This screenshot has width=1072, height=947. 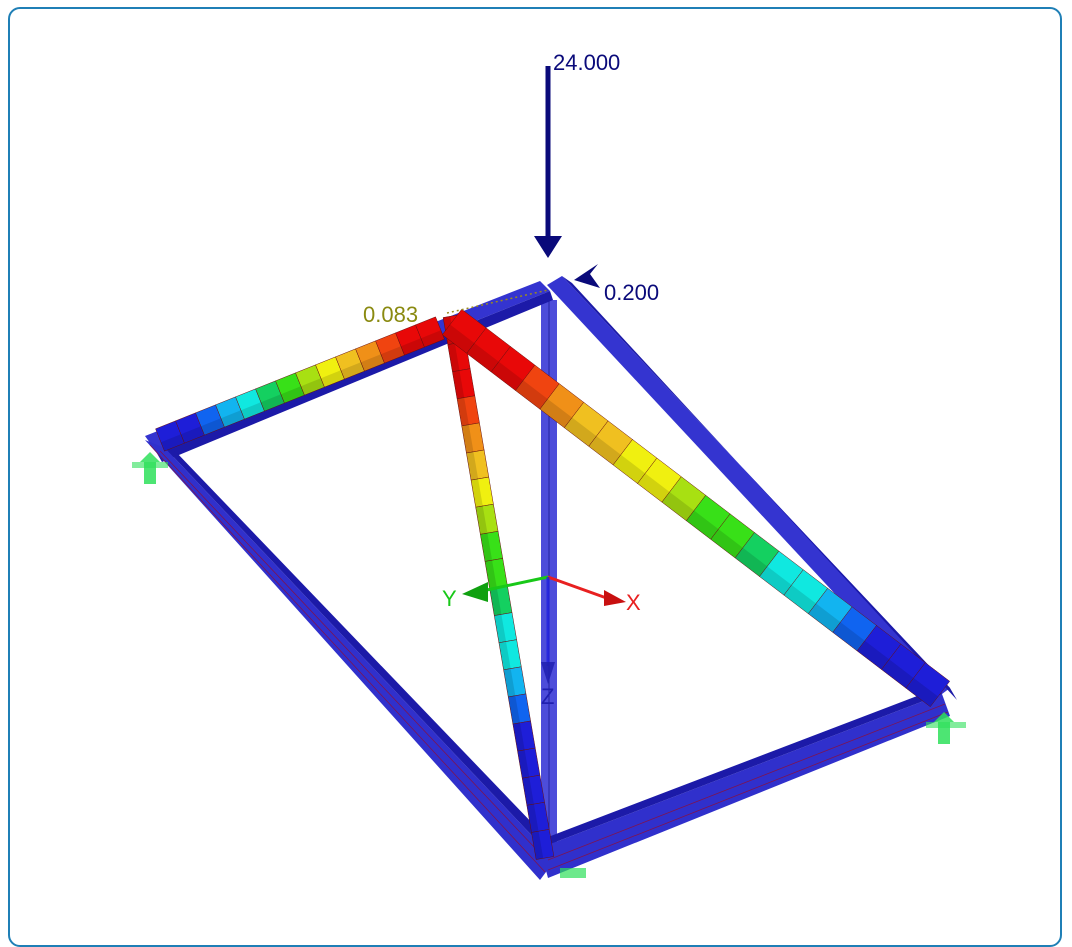 I want to click on y-axis-label: Y, so click(x=449, y=598).